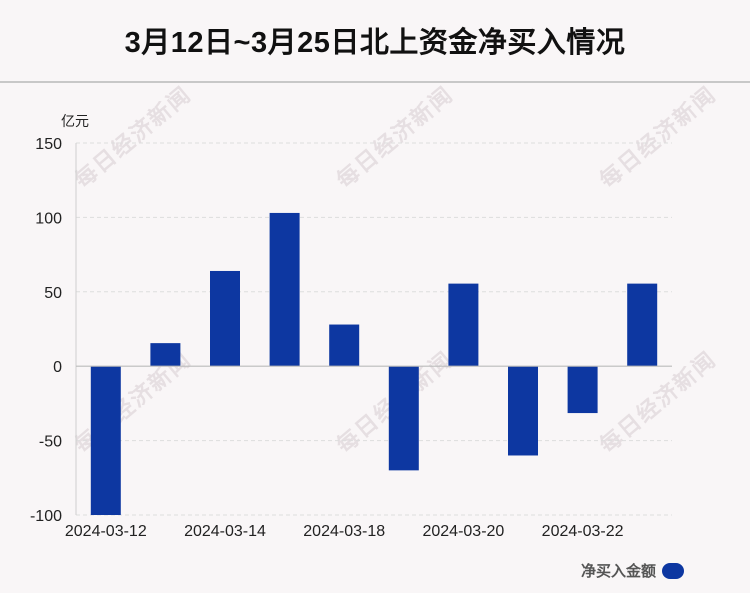 The width and height of the screenshot is (750, 593). I want to click on y-tick-label: 150, so click(48, 144).